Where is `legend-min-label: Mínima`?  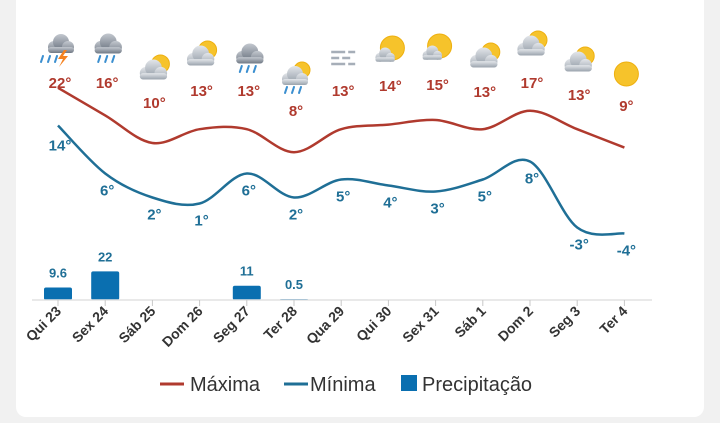
legend-min-label: Mínima is located at coordinates (343, 385).